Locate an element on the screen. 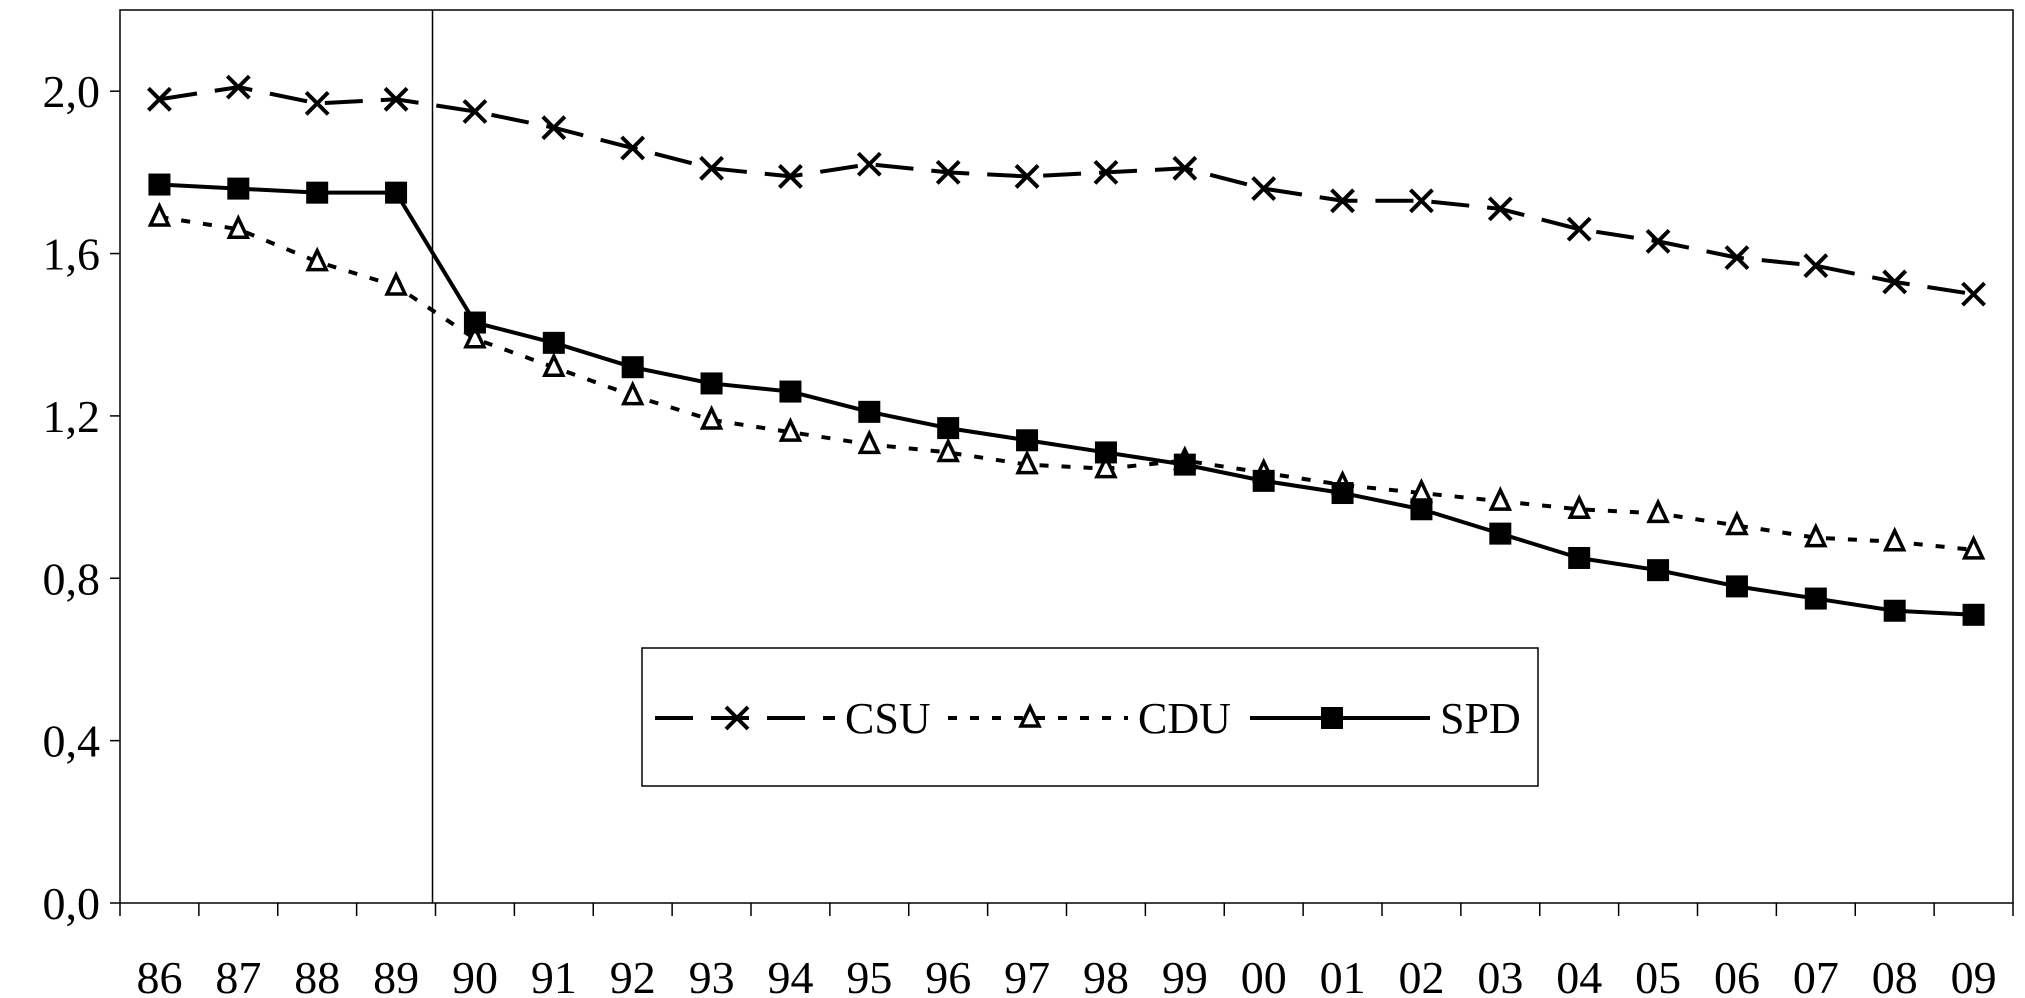 This screenshot has height=998, width=2025. legend: CSU CDU SPD is located at coordinates (1090, 717).